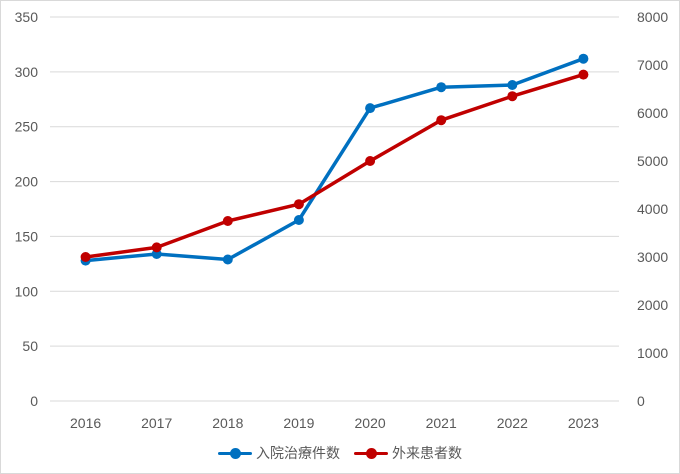  What do you see at coordinates (27, 236) in the screenshot?
I see `left-axis-tick-label: 150` at bounding box center [27, 236].